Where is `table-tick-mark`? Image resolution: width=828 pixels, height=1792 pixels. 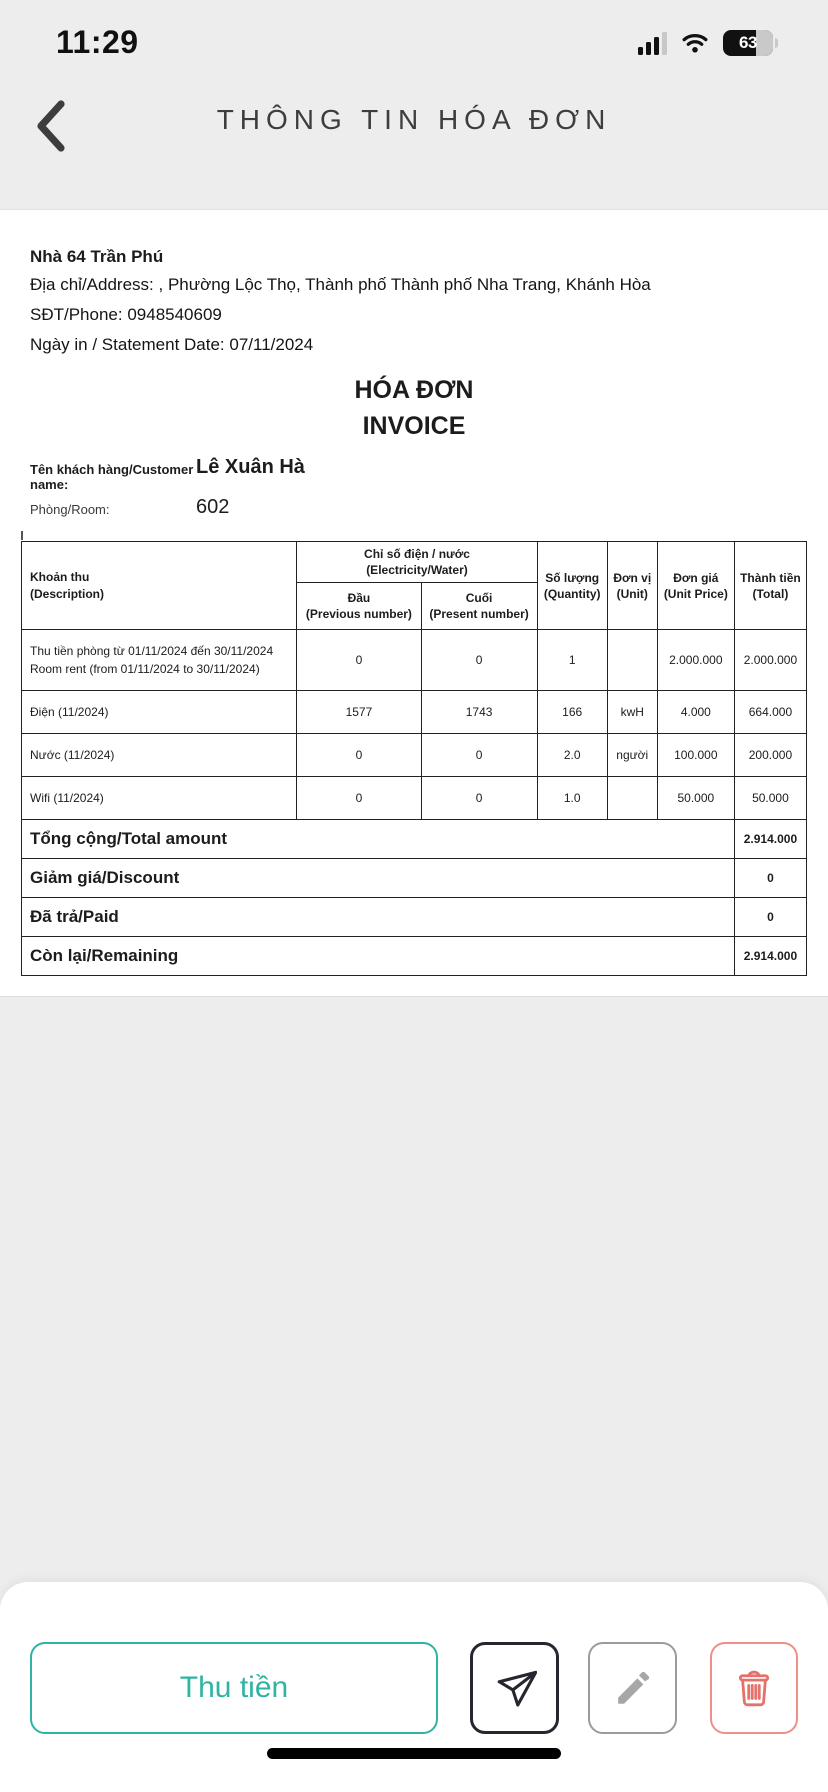 table-tick-mark is located at coordinates (22, 535).